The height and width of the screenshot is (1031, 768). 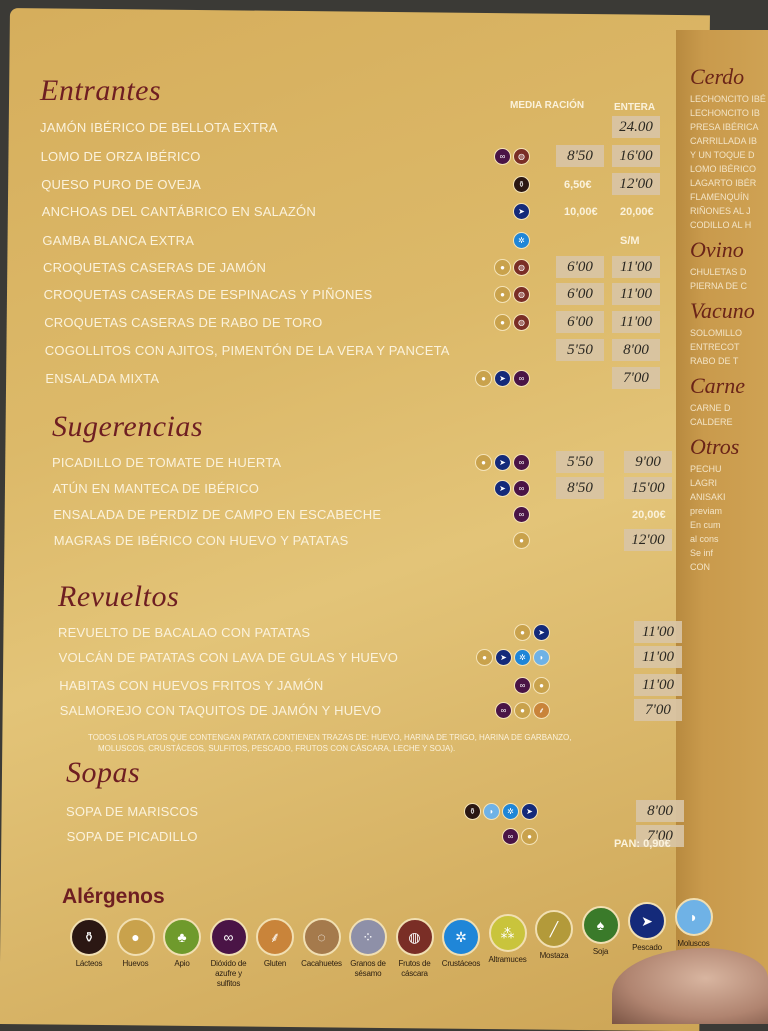 What do you see at coordinates (648, 462) in the screenshot?
I see `entera-price: 9'00` at bounding box center [648, 462].